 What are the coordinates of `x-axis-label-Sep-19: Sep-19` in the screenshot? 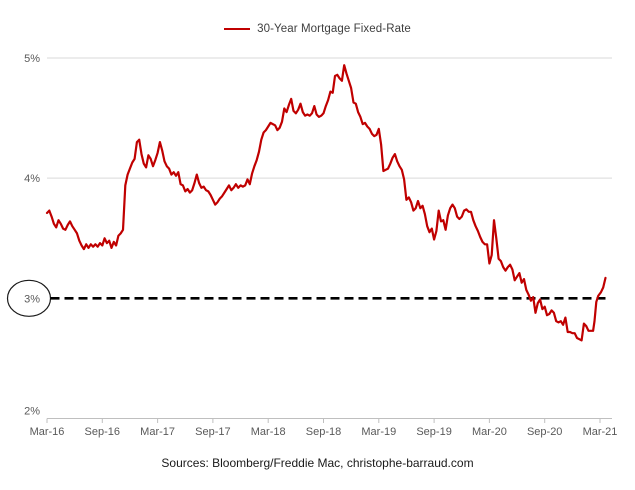 It's located at (433, 432).